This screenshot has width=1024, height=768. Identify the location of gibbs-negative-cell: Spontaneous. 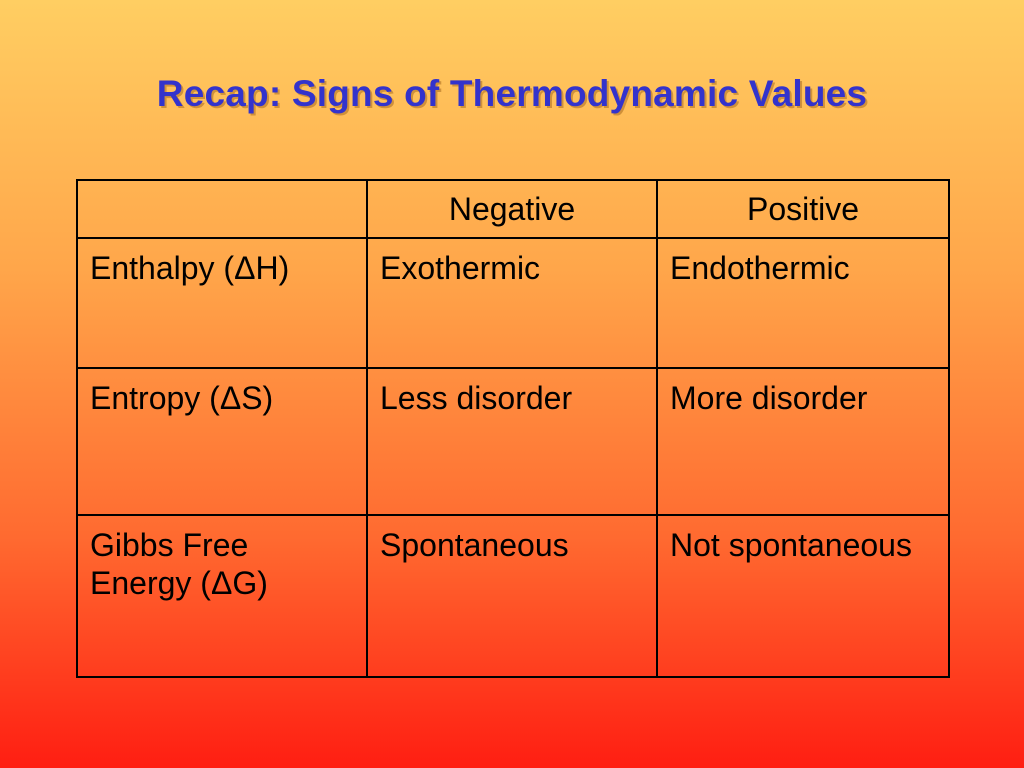
(512, 596).